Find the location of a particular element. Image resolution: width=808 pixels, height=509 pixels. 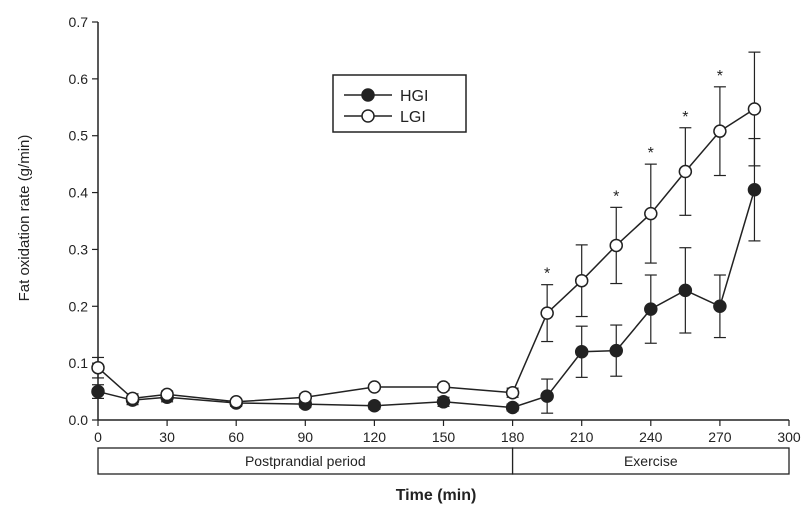

x-tick-label: 150 is located at coordinates (444, 437).